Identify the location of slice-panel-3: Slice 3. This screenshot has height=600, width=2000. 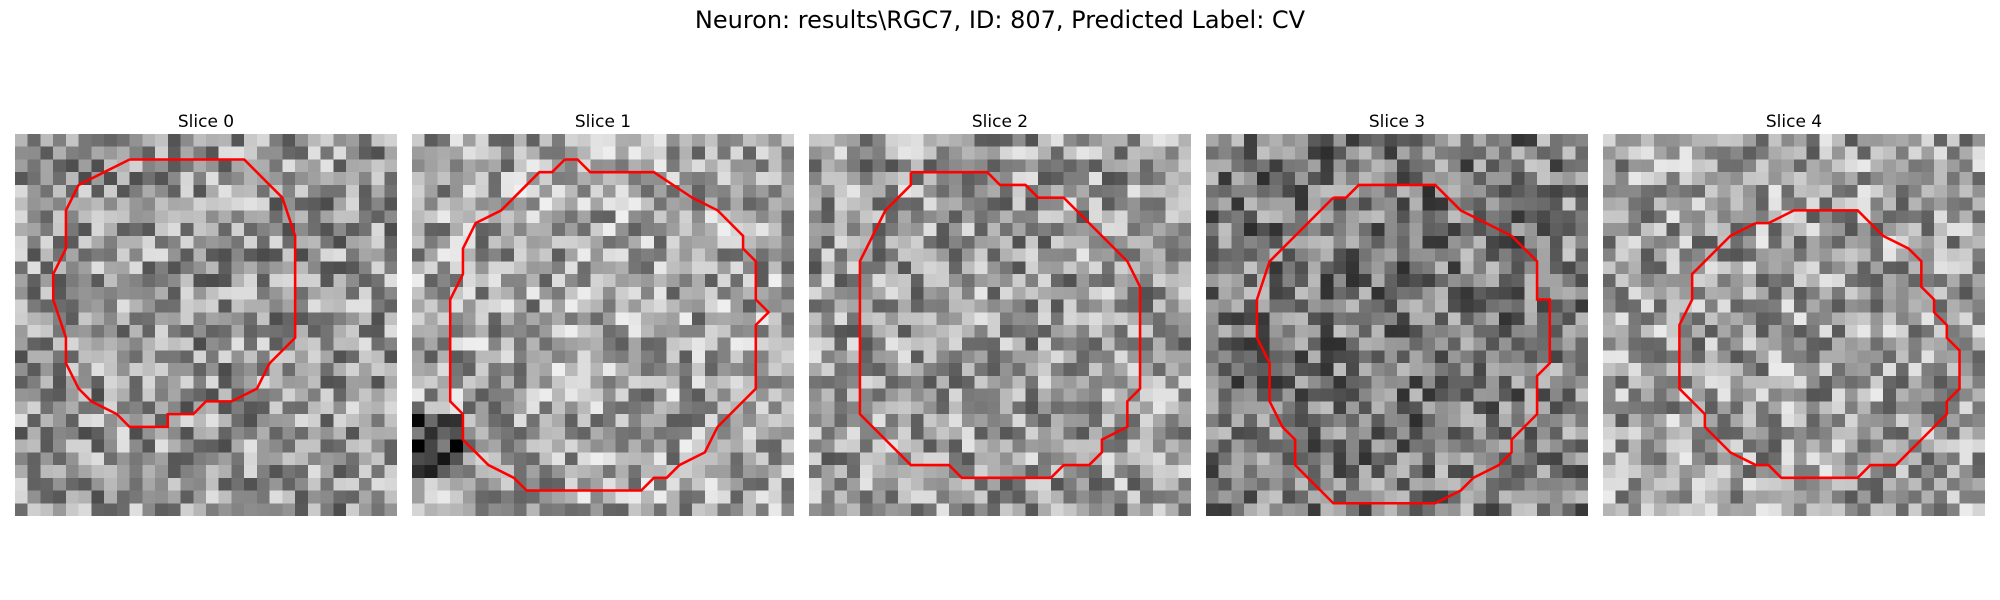
(1397, 313).